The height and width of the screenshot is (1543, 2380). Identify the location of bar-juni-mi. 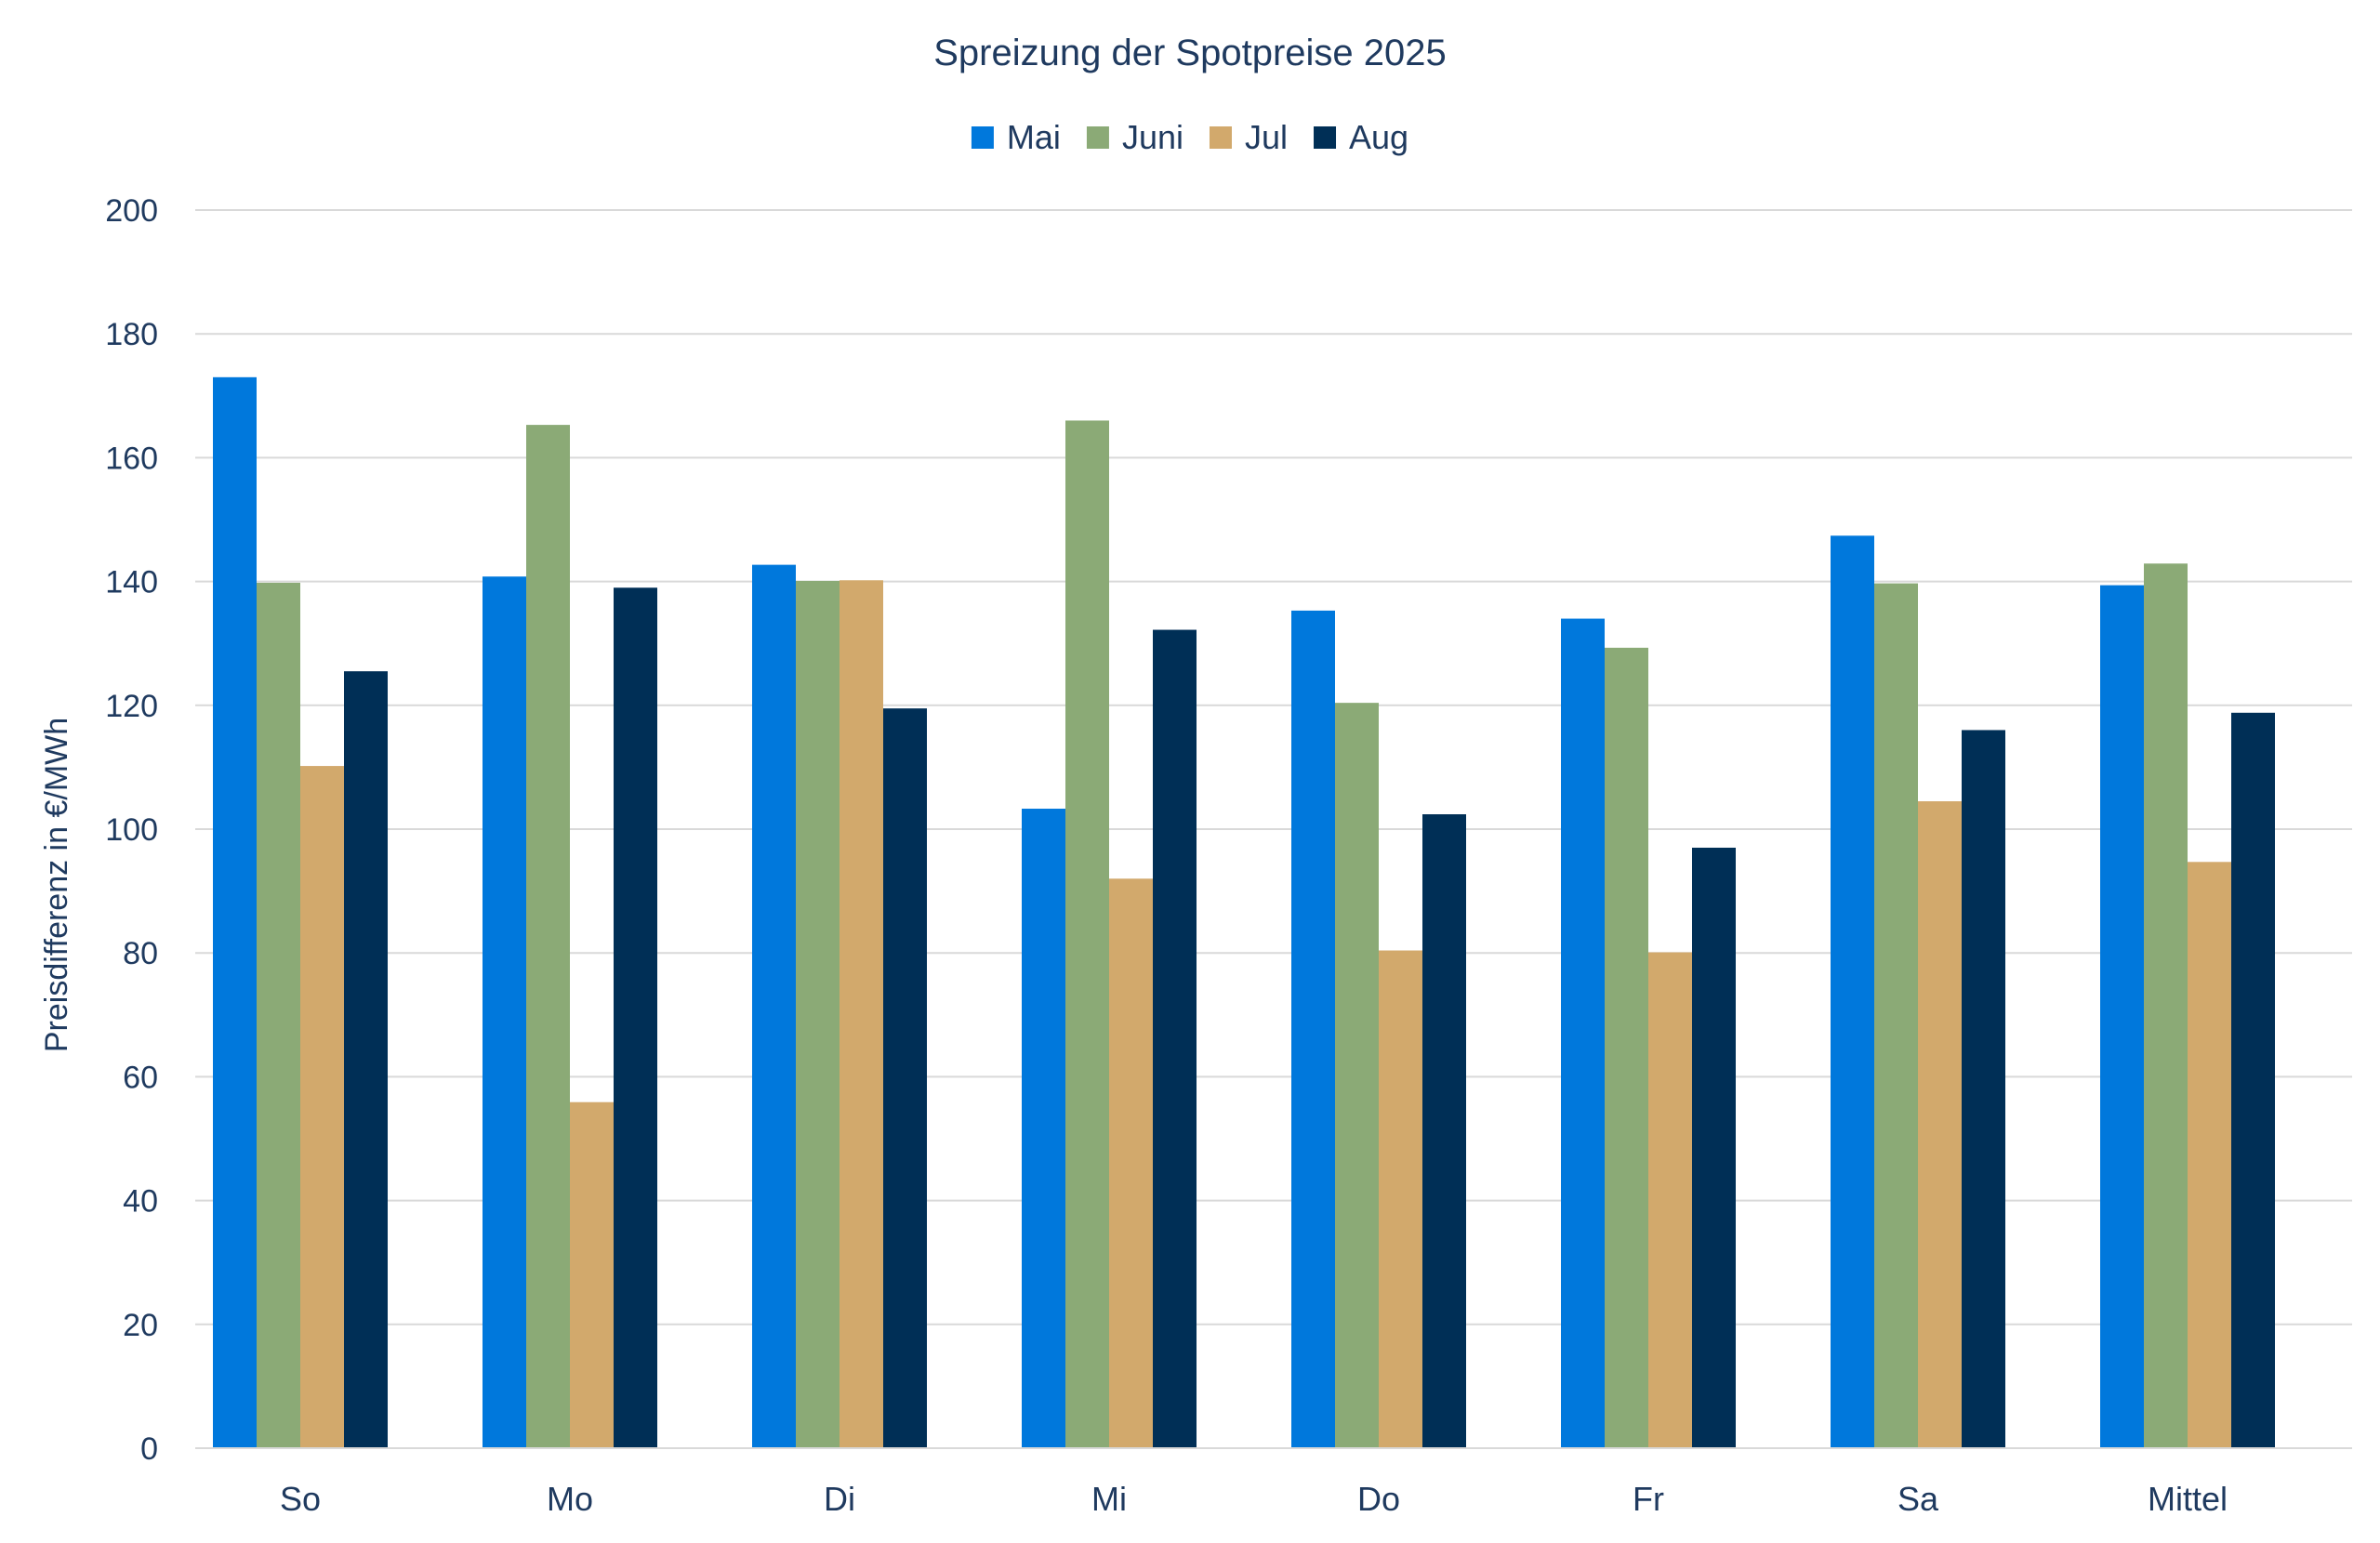
(1087, 934).